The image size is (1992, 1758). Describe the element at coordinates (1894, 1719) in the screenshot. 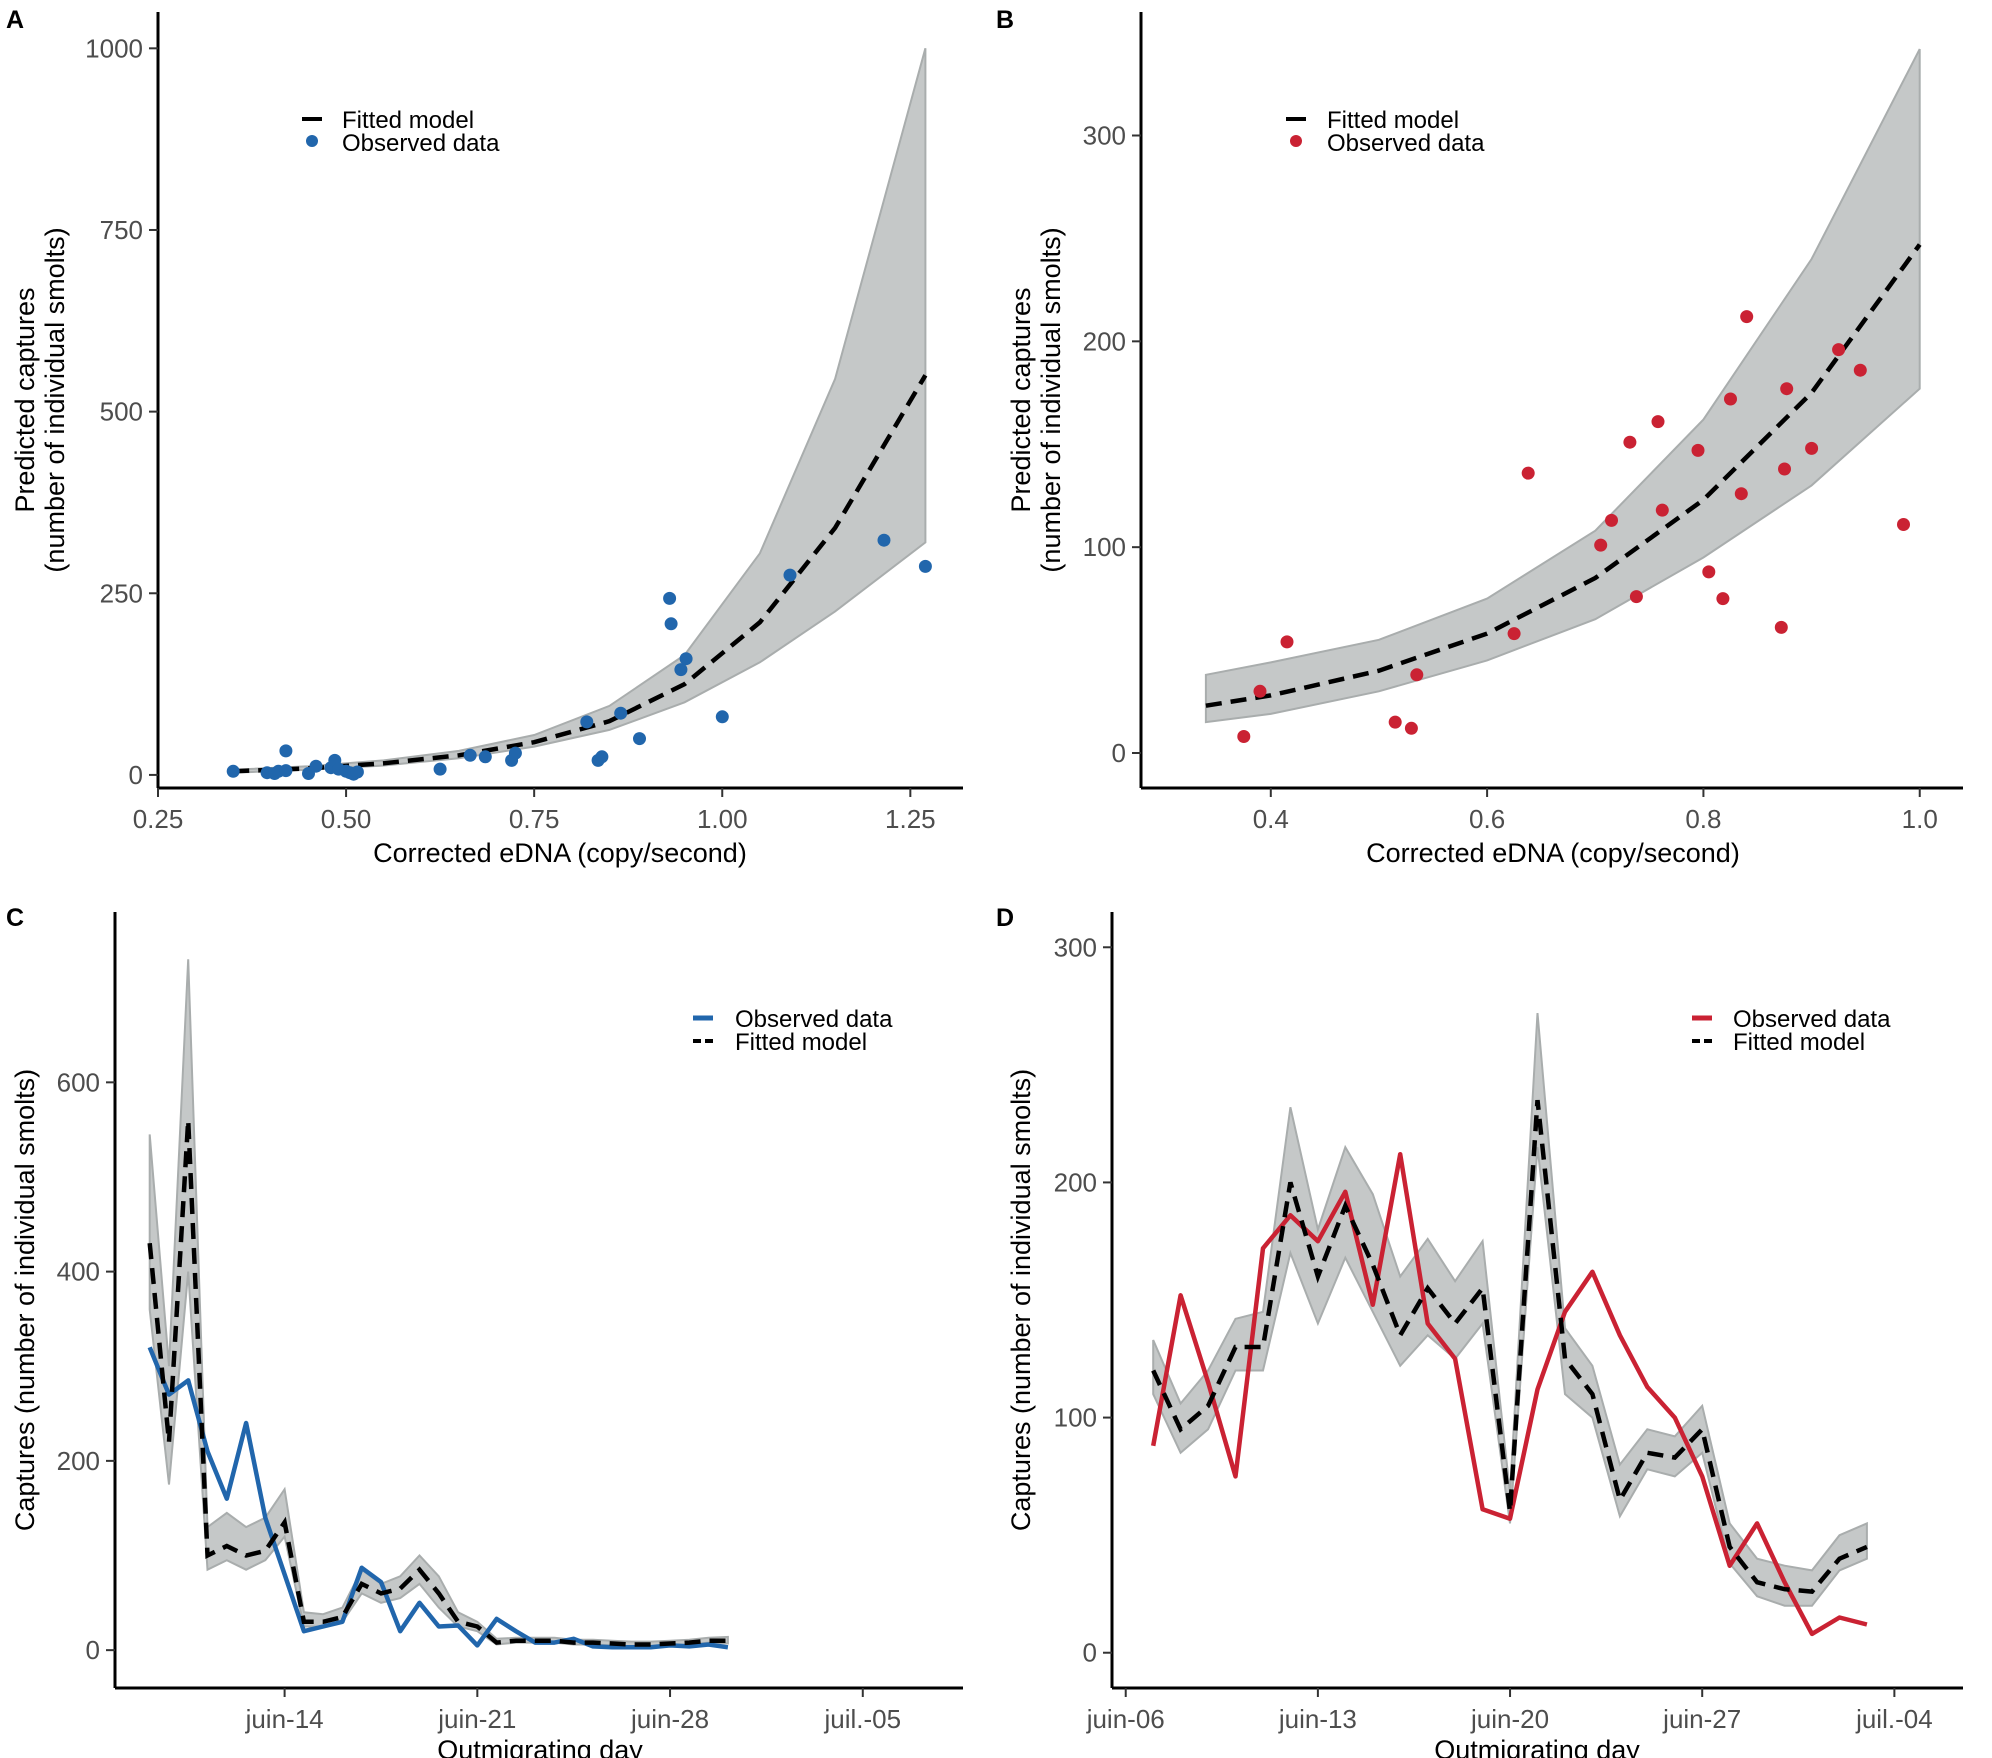

I see `panel-d-x-tick-label: juil.-04` at that location.